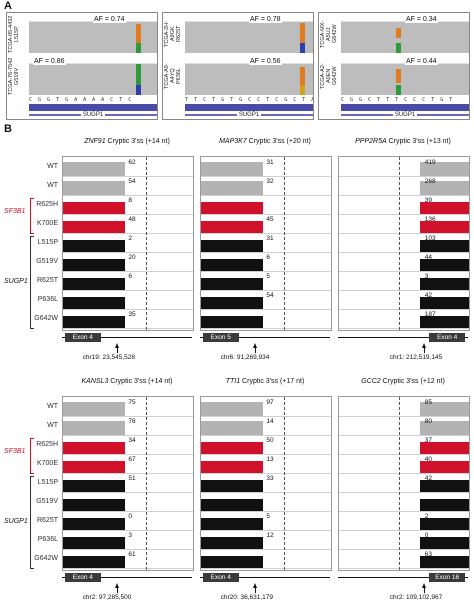  I want to click on coverage-row: 3, so click(128, 540).